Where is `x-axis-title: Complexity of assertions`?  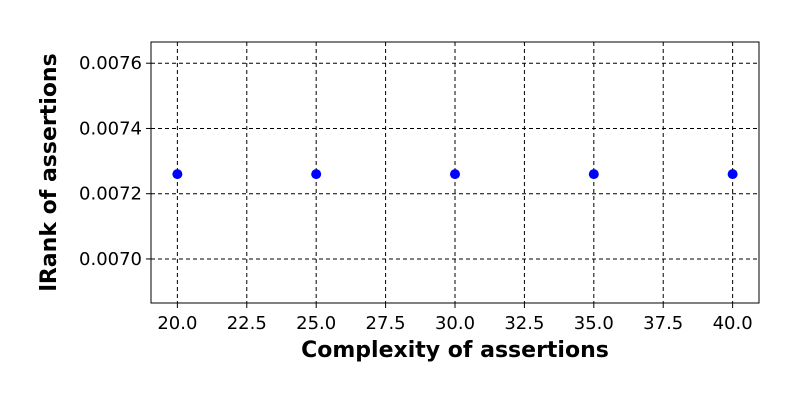
x-axis-title: Complexity of assertions is located at coordinates (455, 350).